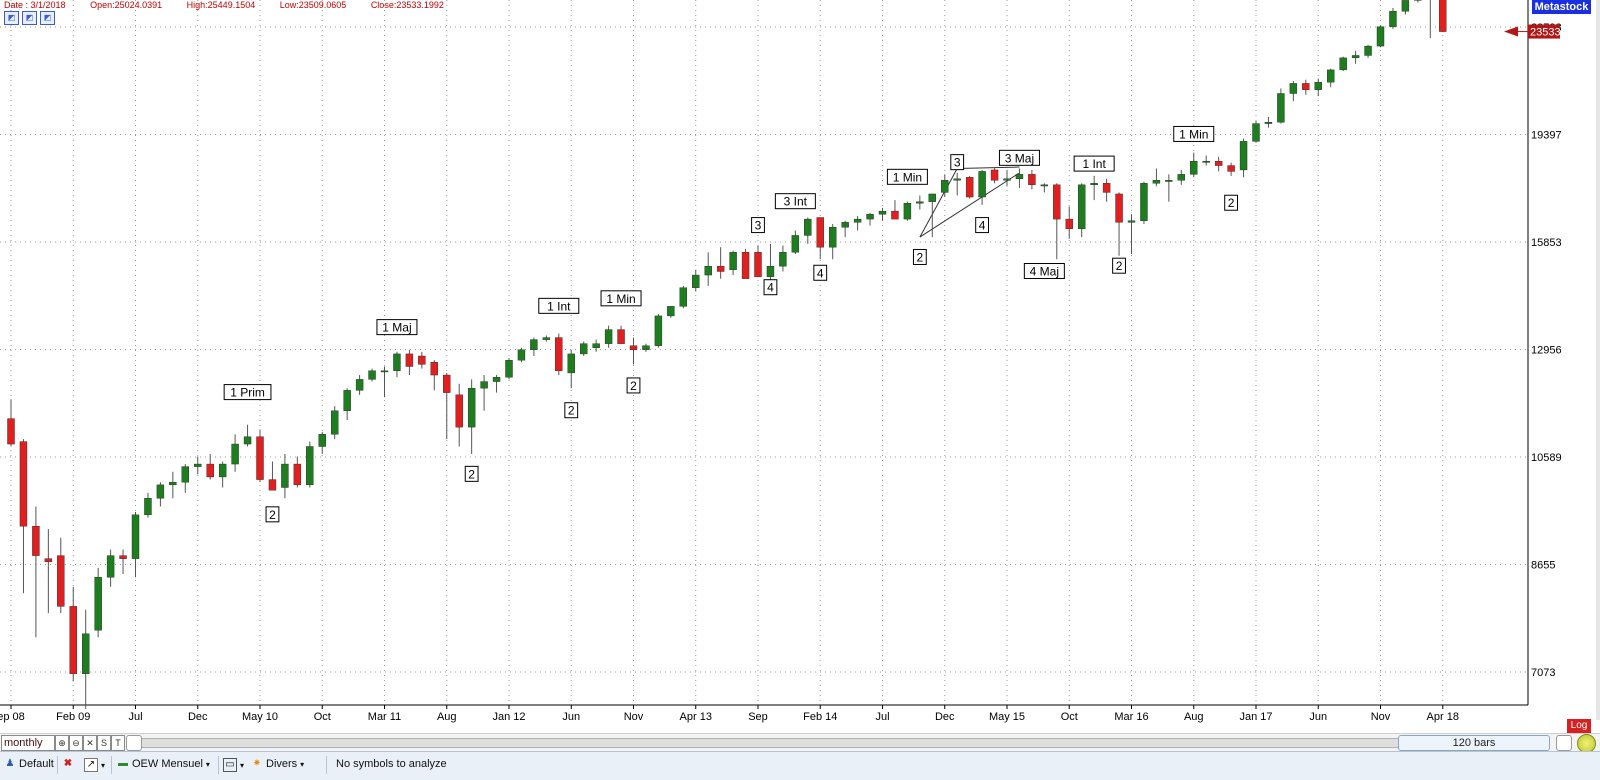 The height and width of the screenshot is (780, 1600). Describe the element at coordinates (123, 764) in the screenshot. I see `folder-icon: ▬` at that location.